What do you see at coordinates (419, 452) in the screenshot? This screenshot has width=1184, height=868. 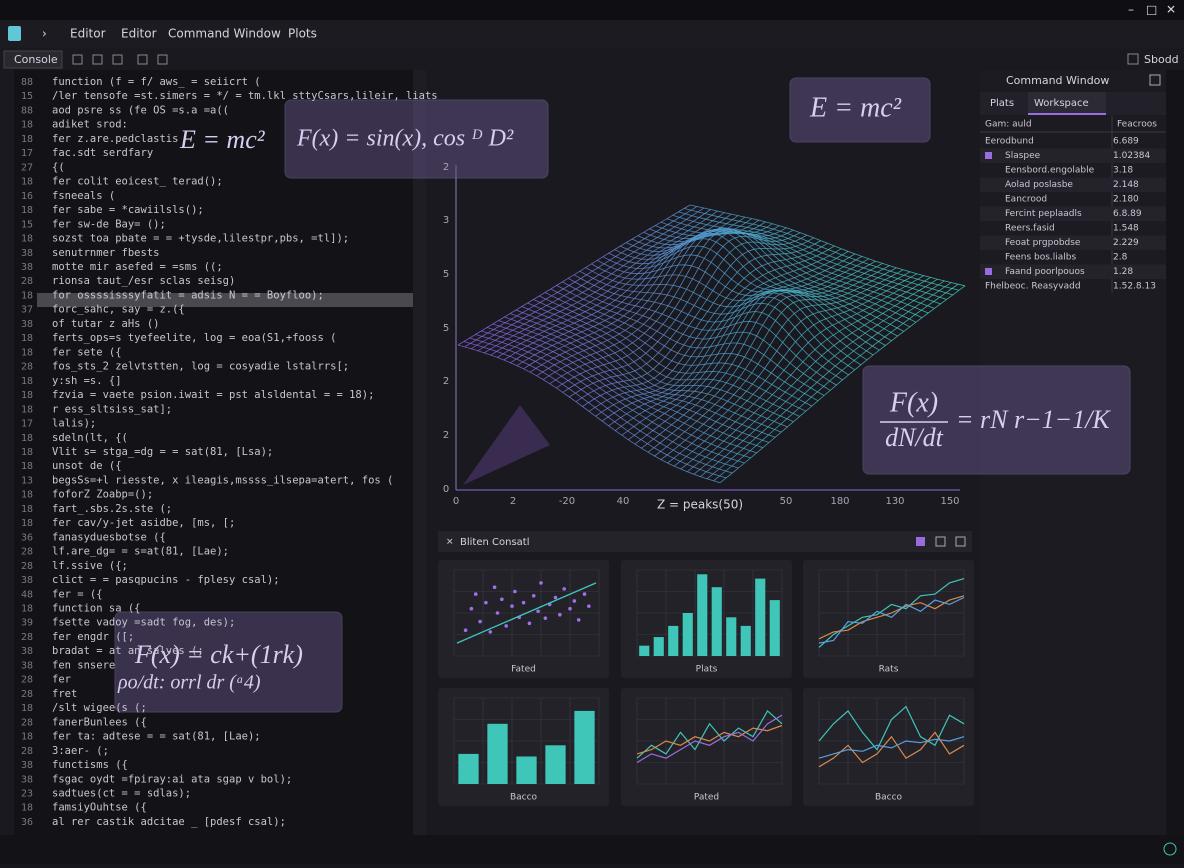 I see `scrollbar` at bounding box center [419, 452].